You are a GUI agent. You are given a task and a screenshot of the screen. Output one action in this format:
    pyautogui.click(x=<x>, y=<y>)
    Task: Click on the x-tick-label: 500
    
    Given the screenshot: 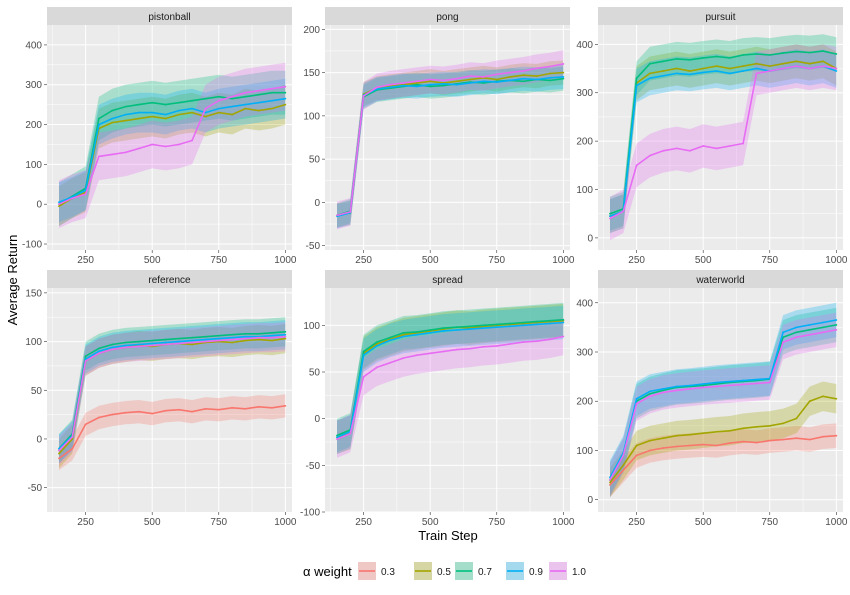 What is the action you would take?
    pyautogui.click(x=703, y=522)
    